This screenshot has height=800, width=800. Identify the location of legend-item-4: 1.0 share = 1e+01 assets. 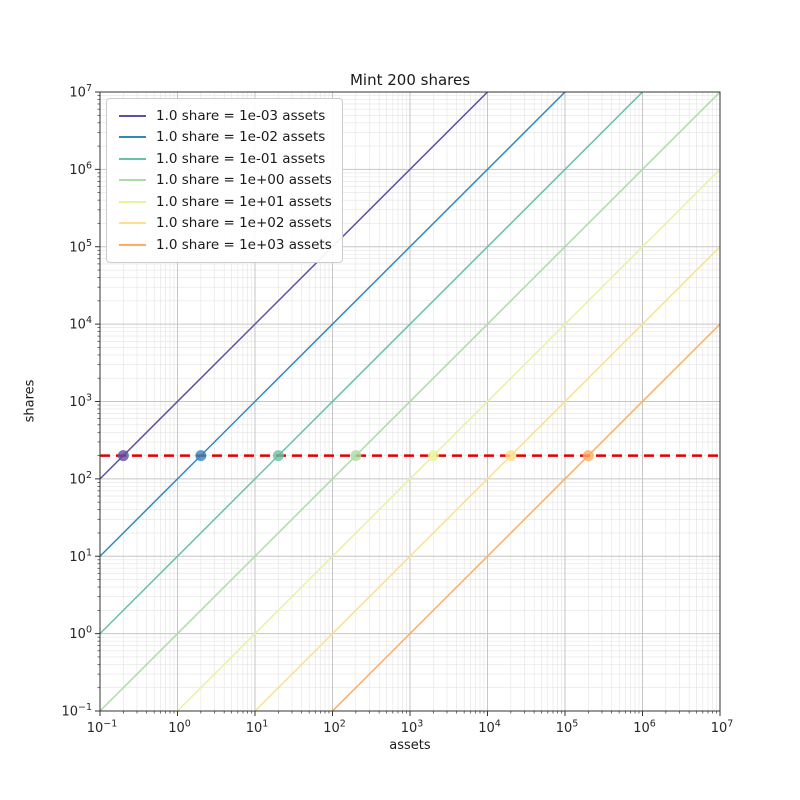
(223, 202).